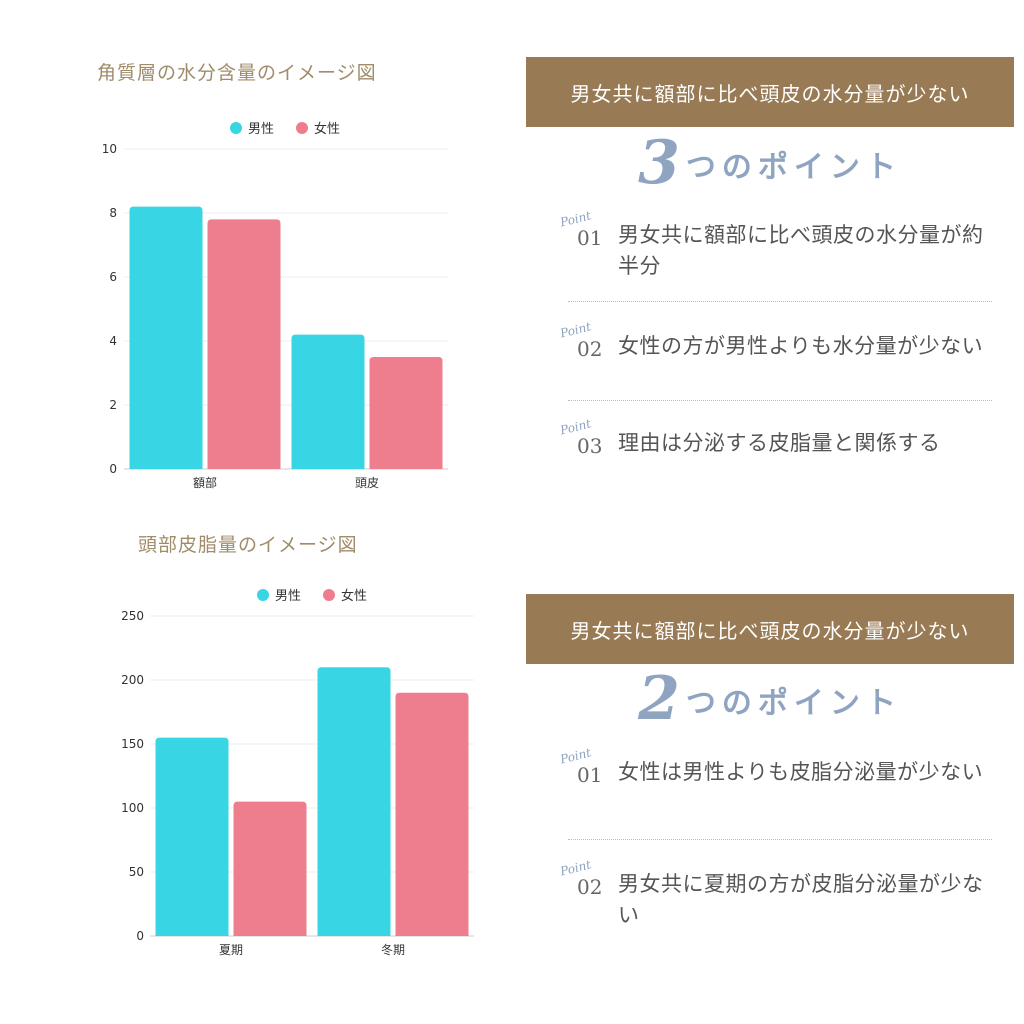 The width and height of the screenshot is (1024, 1024). What do you see at coordinates (237, 73) in the screenshot?
I see `chart-title: 角質層の水分含量のイメージ図` at bounding box center [237, 73].